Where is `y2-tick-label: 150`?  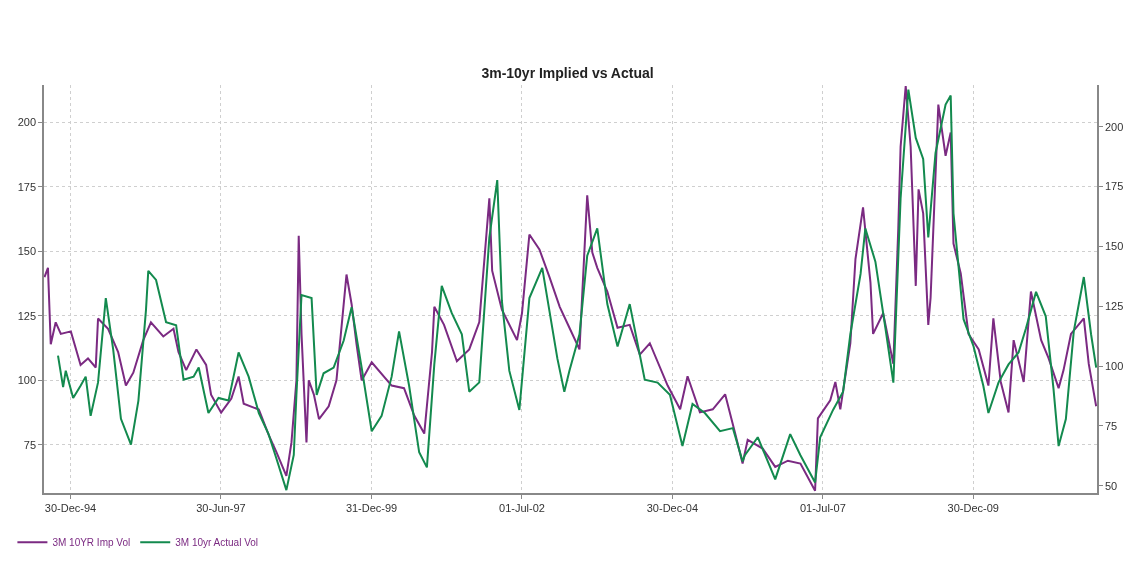 y2-tick-label: 150 is located at coordinates (1114, 246).